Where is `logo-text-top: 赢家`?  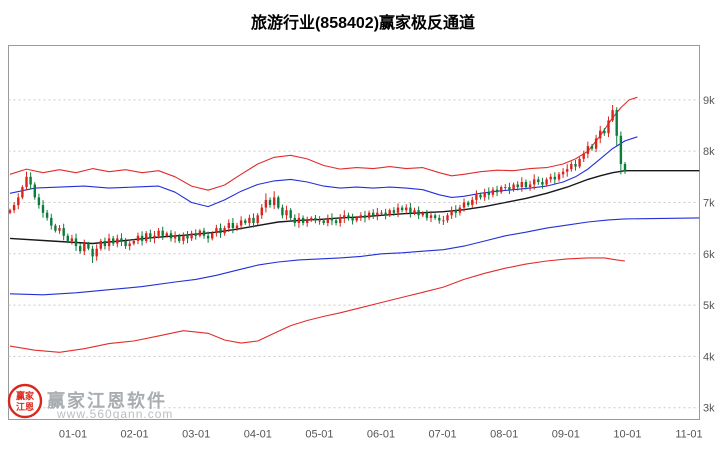 logo-text-top: 赢家 is located at coordinates (25, 395).